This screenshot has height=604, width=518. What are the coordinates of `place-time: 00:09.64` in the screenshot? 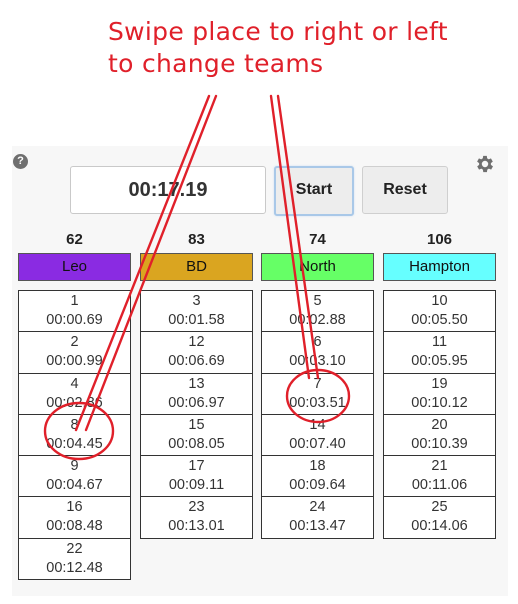 It's located at (317, 485).